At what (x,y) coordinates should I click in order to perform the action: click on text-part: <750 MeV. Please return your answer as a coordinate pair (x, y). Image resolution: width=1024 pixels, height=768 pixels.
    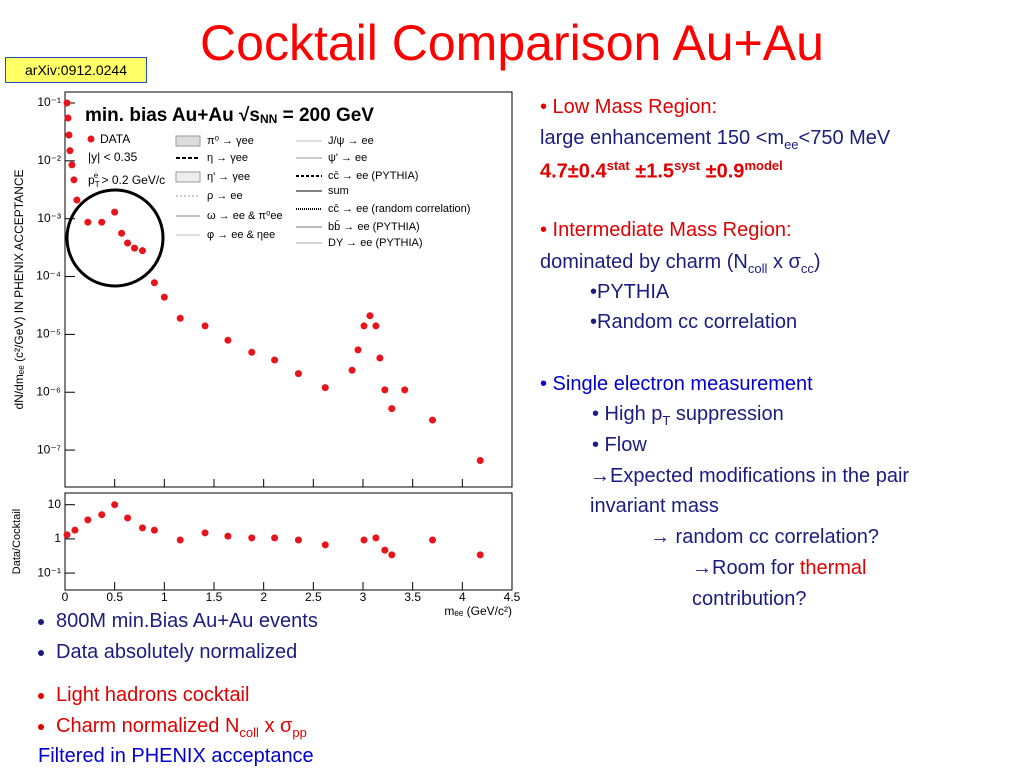
    Looking at the image, I should click on (844, 138).